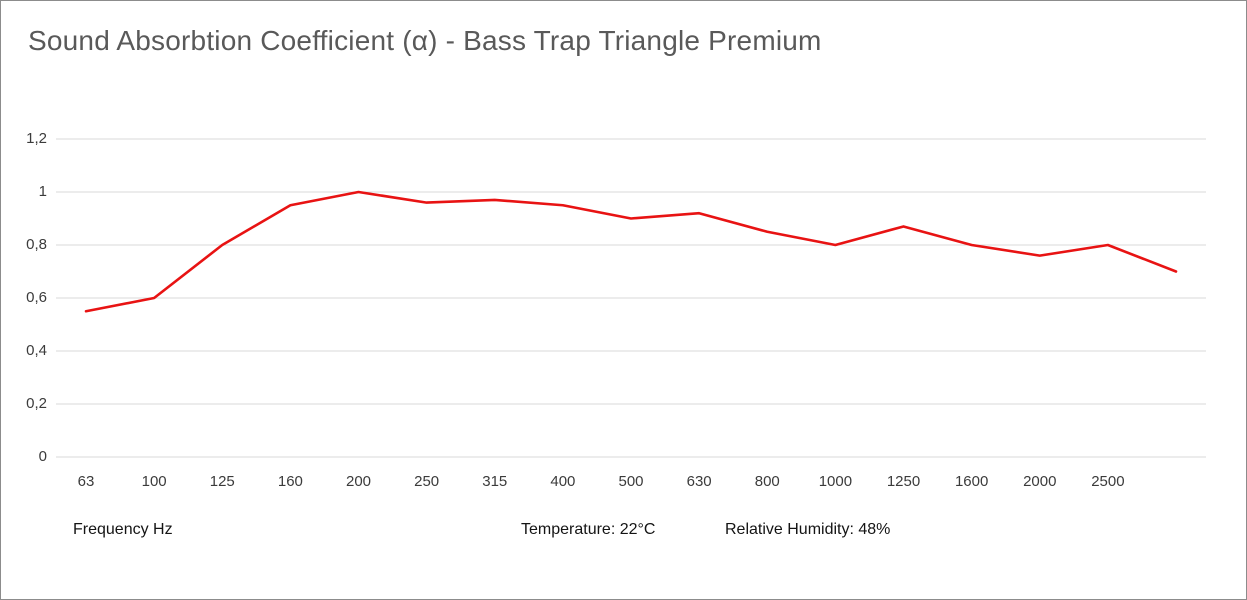 This screenshot has height=600, width=1247. What do you see at coordinates (808, 529) in the screenshot?
I see `humidity-annotation: Relative Humidity: 48%` at bounding box center [808, 529].